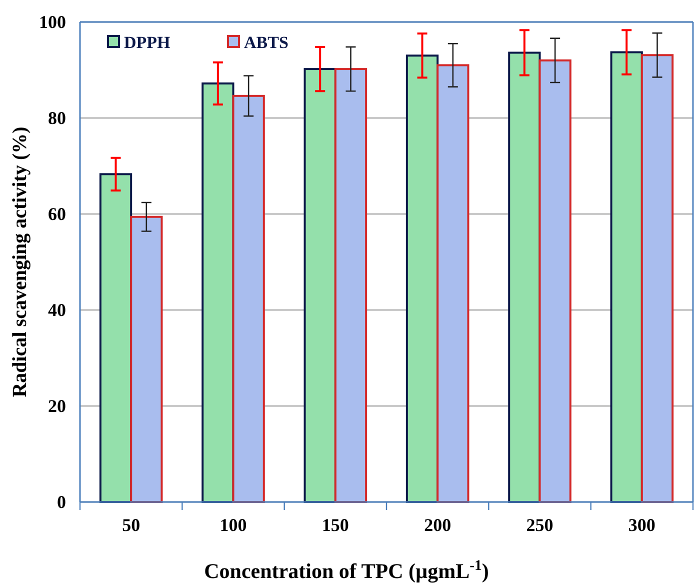 This screenshot has height=584, width=694. I want to click on y-tick-label: 40, so click(57, 310).